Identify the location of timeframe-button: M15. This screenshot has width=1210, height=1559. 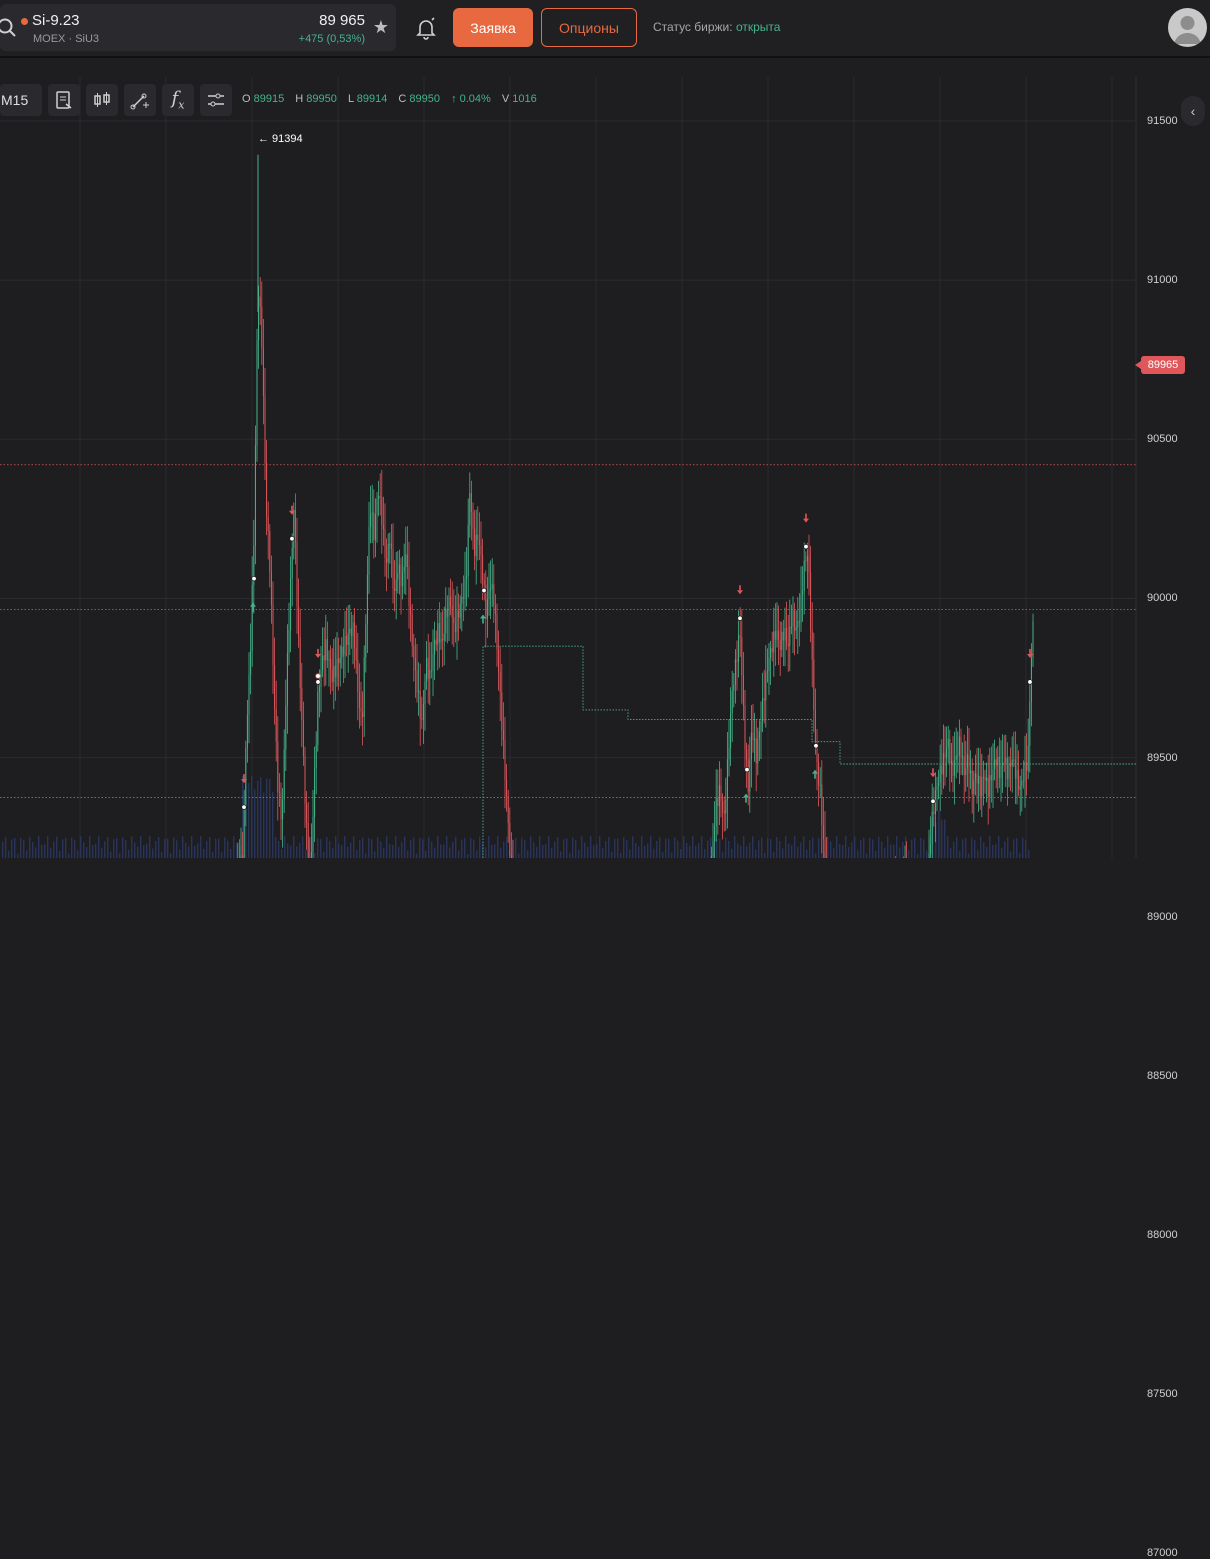
(21, 100).